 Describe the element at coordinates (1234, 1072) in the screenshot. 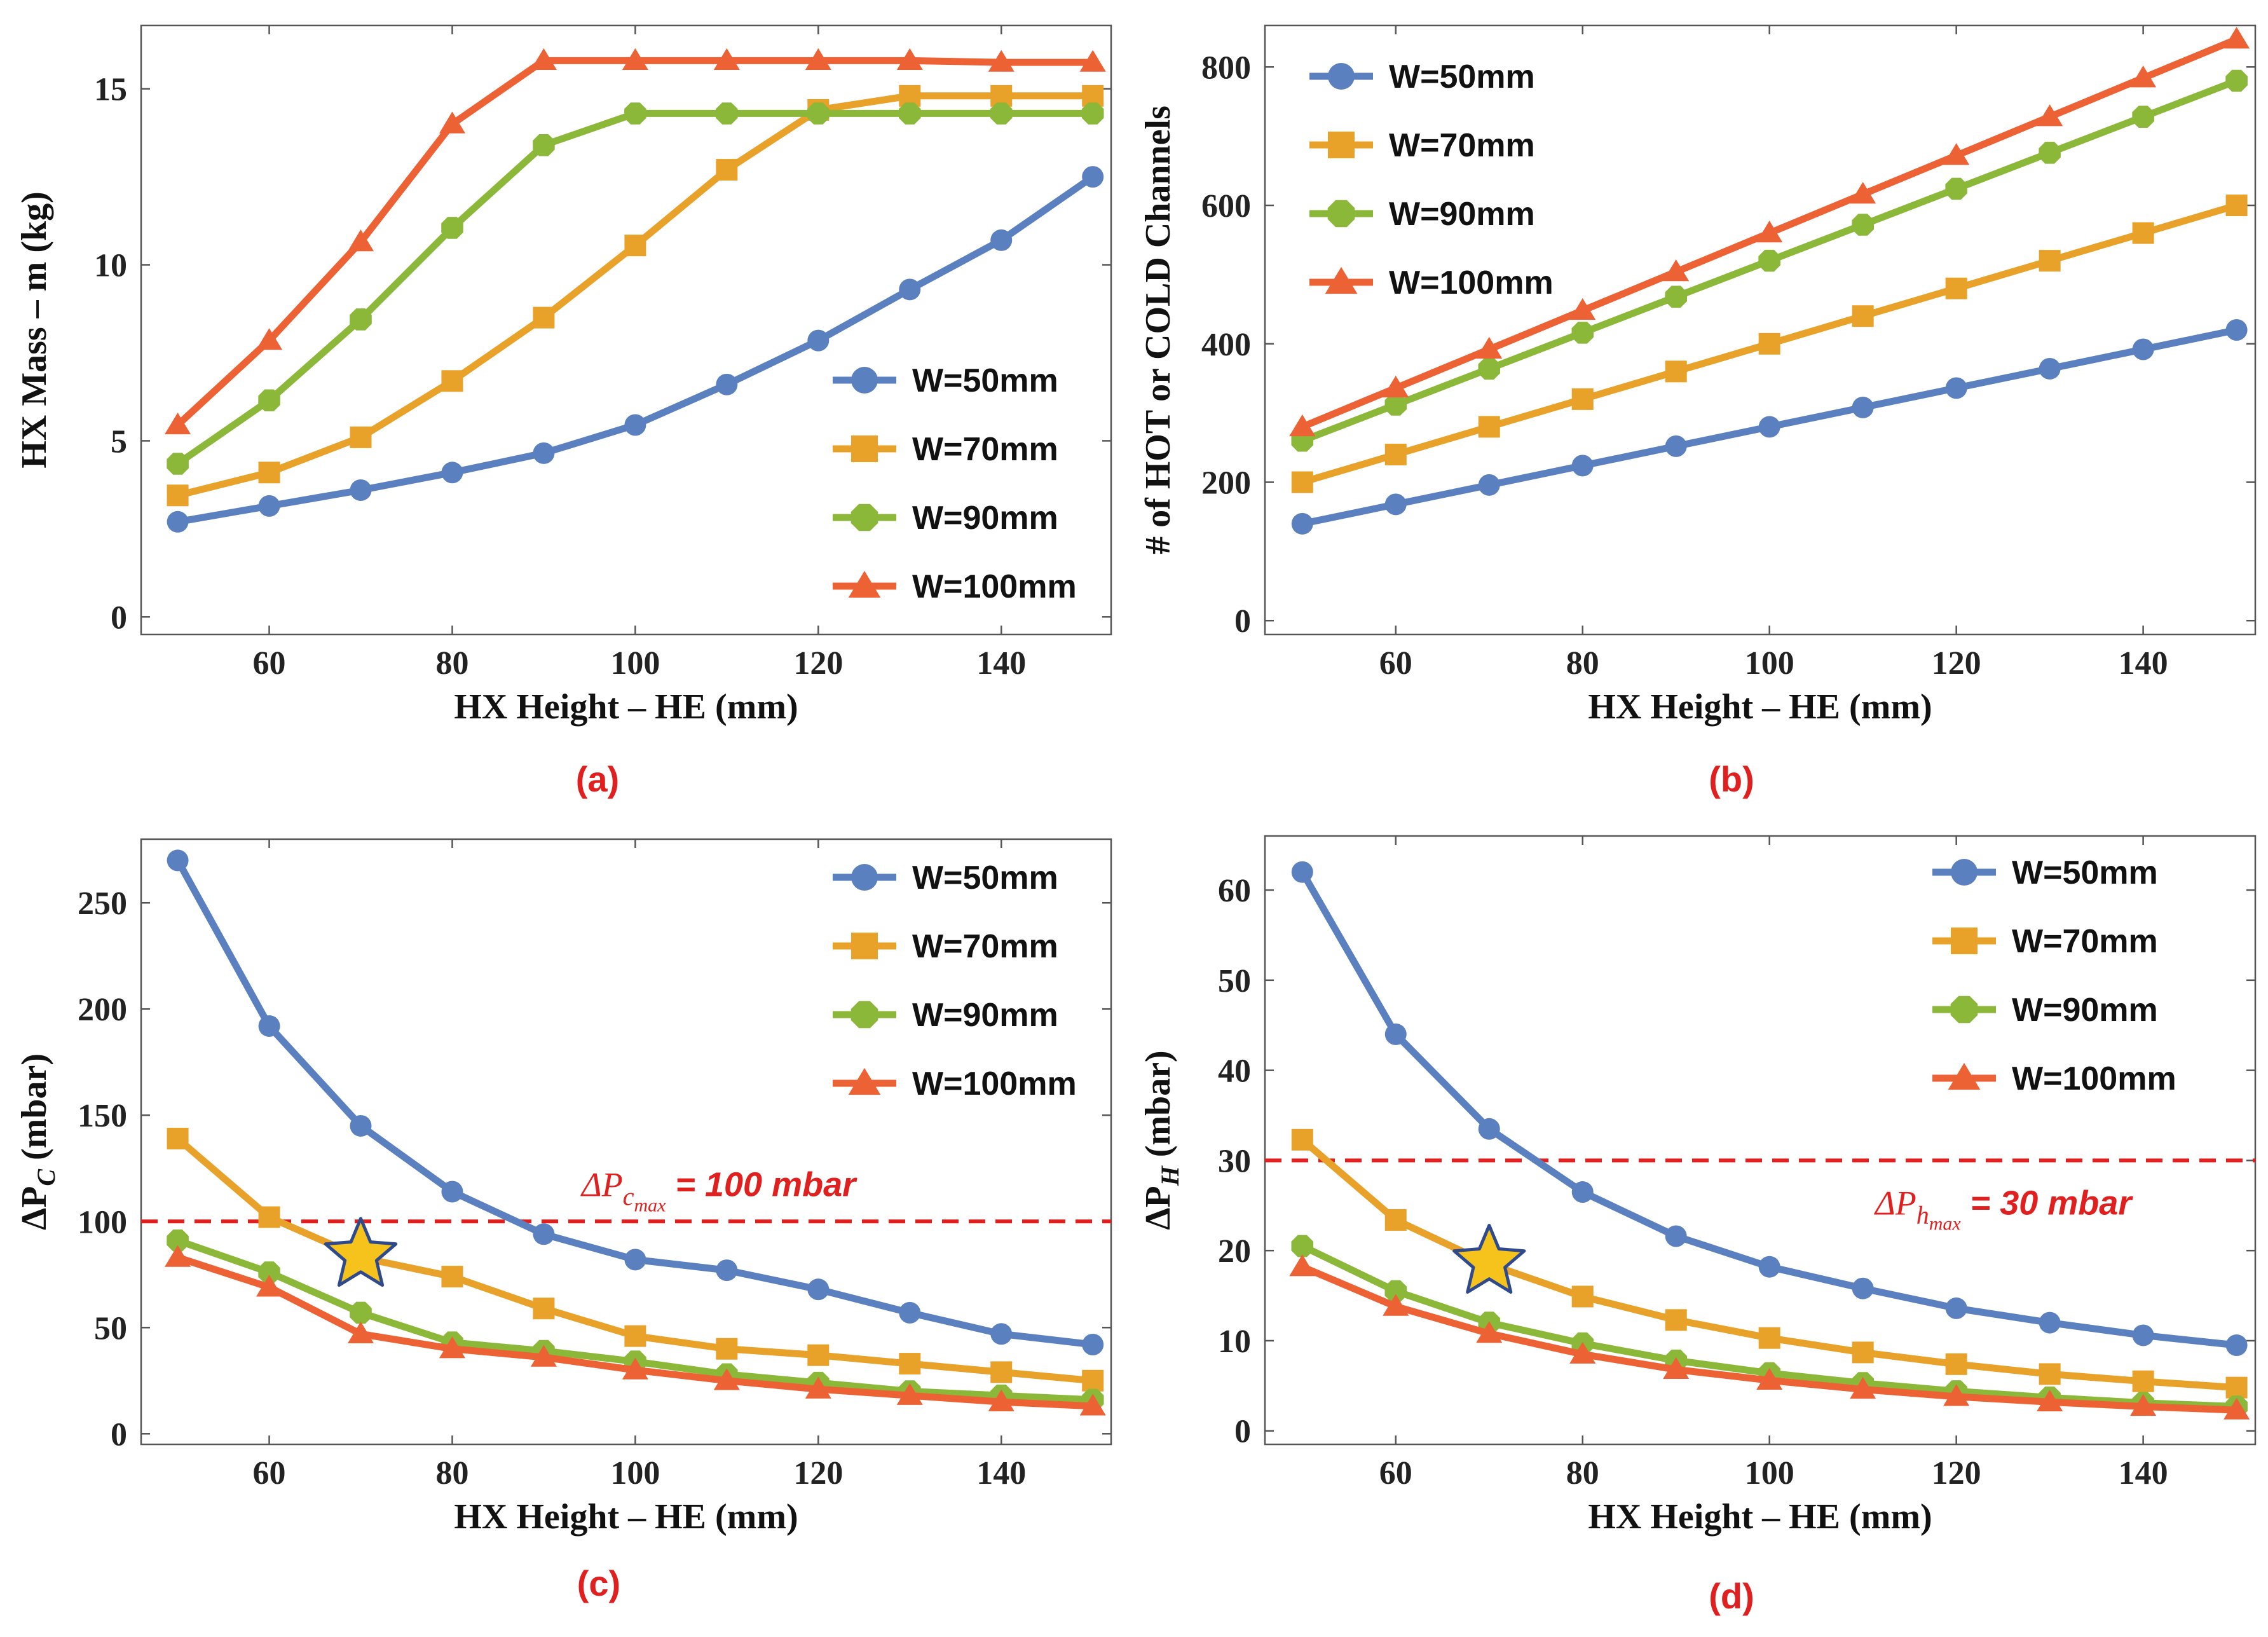

I see `y-tick-label: 40` at that location.